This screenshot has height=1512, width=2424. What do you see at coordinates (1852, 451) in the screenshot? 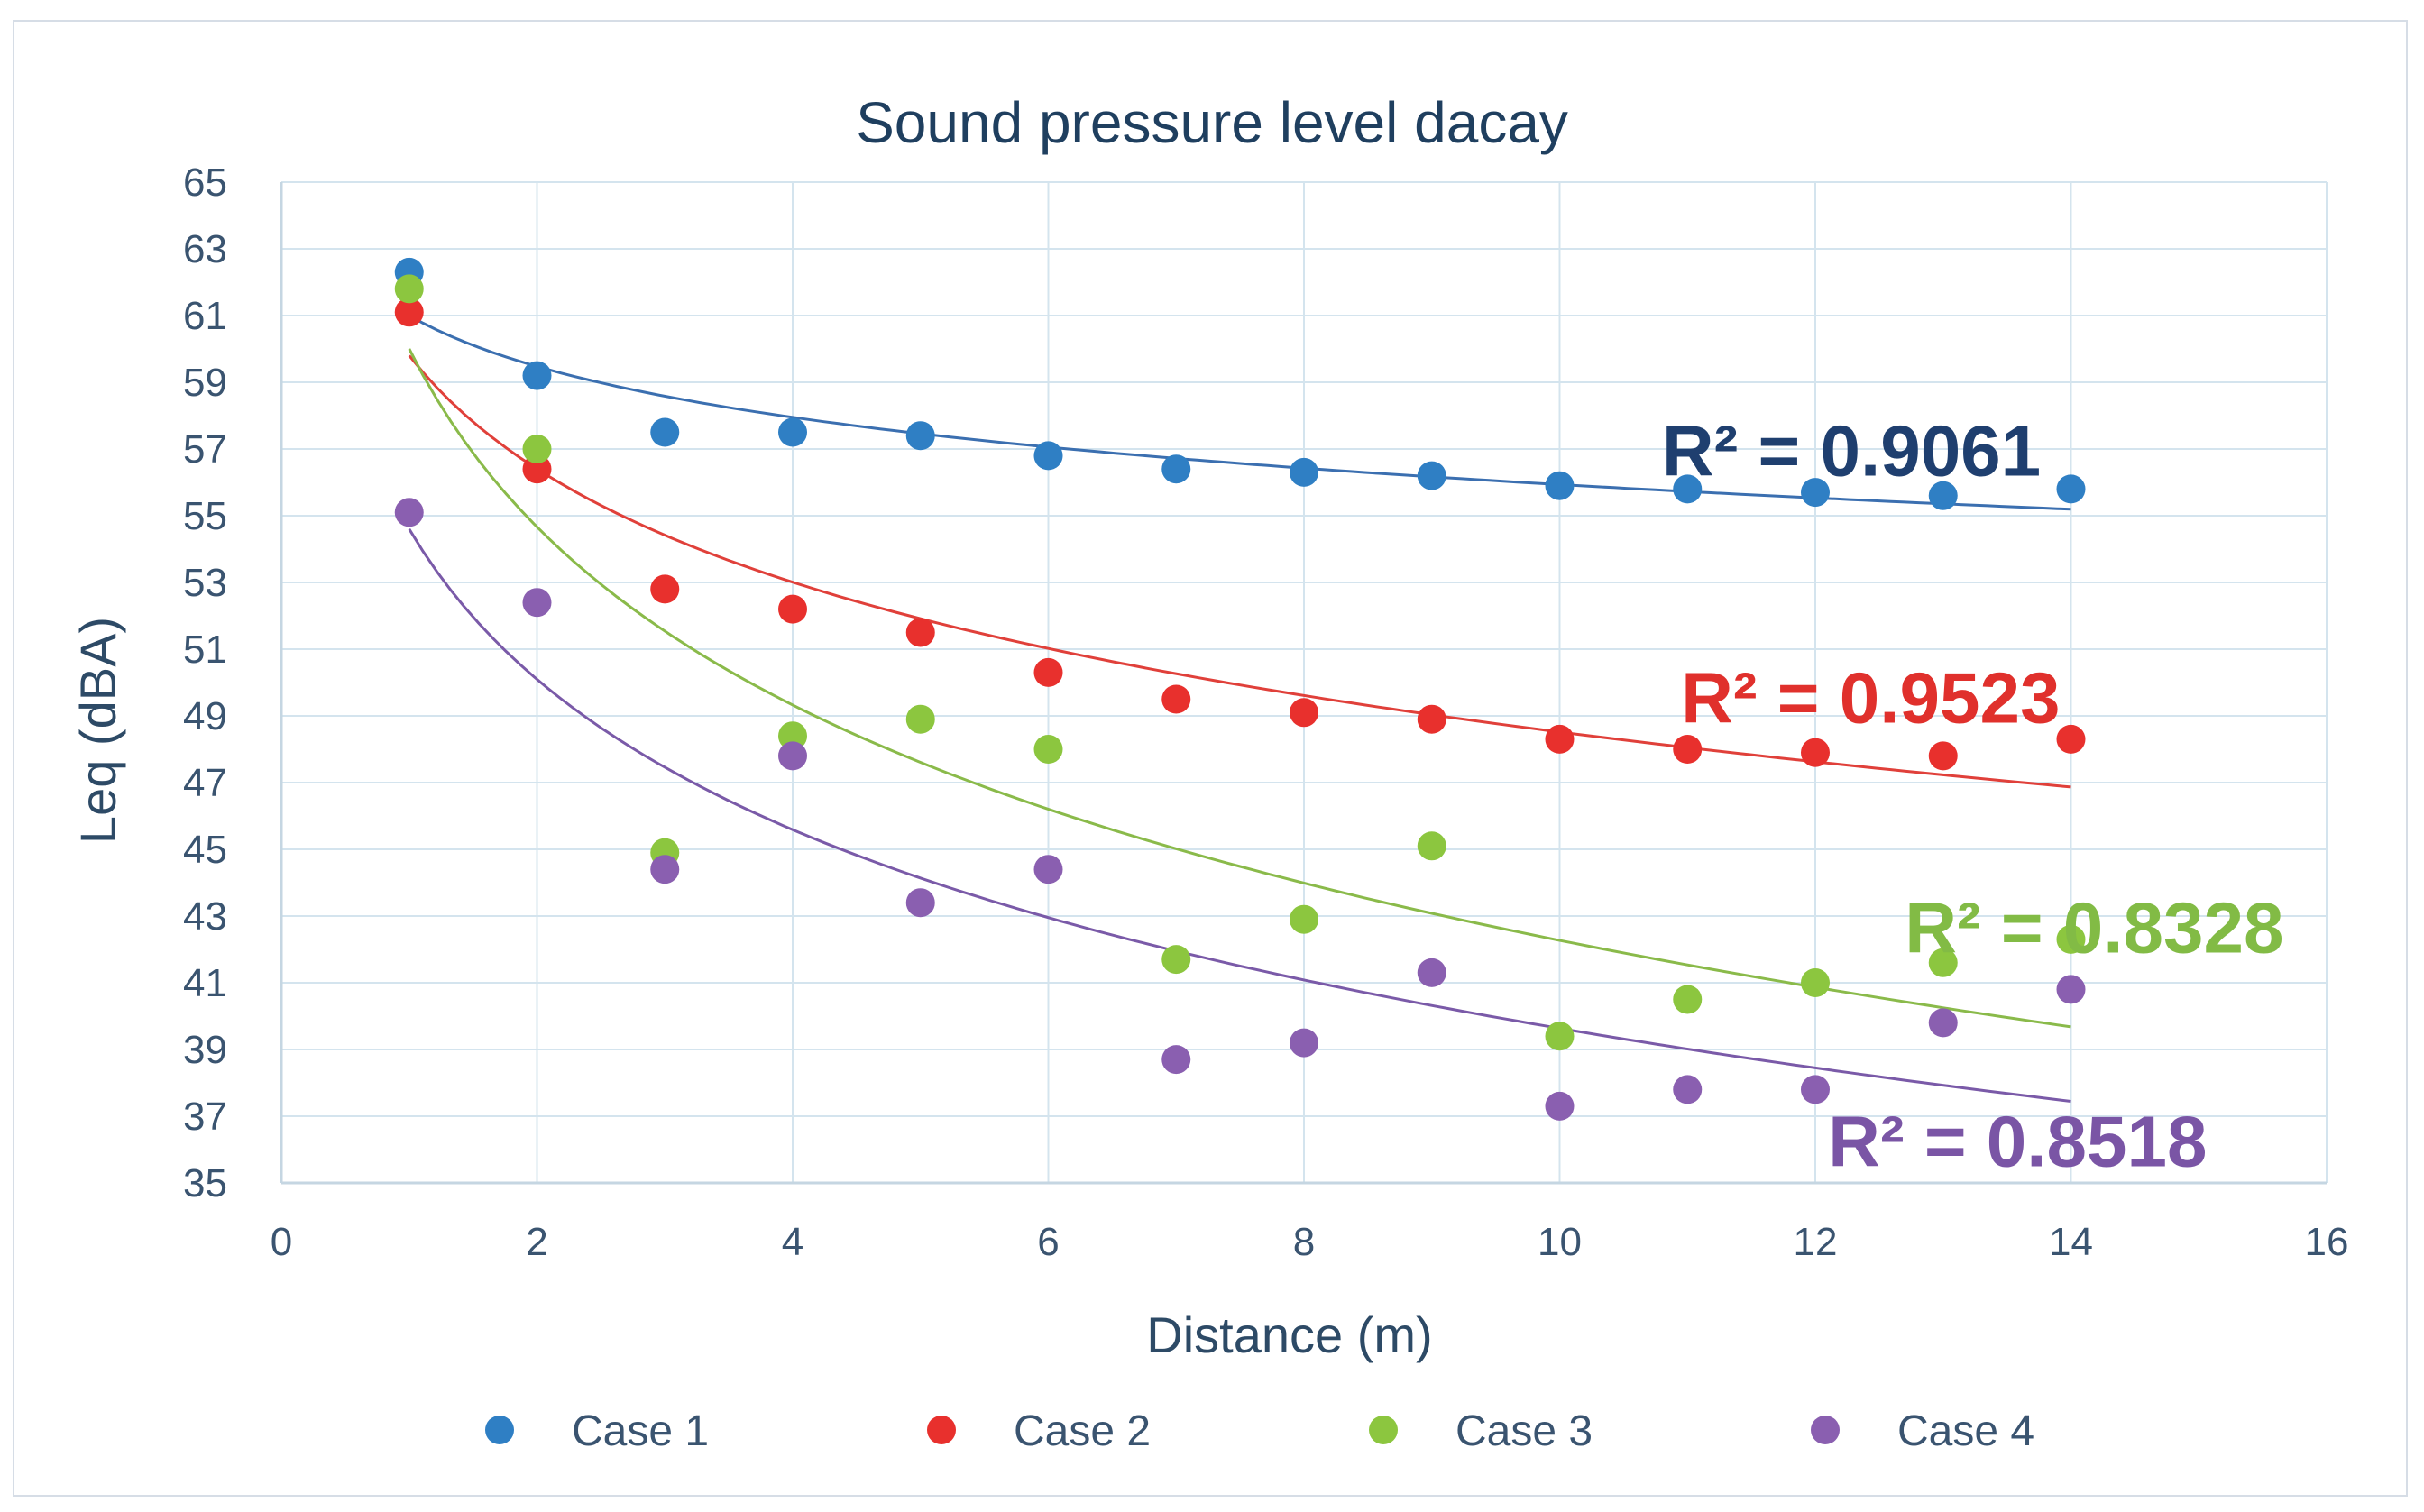
I see `r2-label-case-1: R² = 0.9061` at bounding box center [1852, 451].